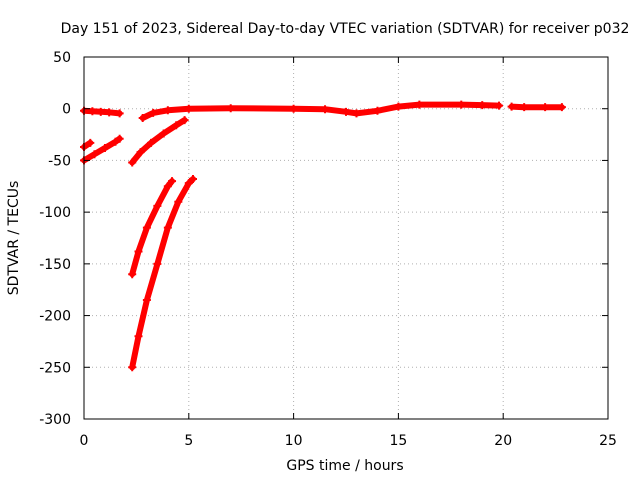  Describe the element at coordinates (55, 213) in the screenshot. I see `y-tick-label: -100` at that location.